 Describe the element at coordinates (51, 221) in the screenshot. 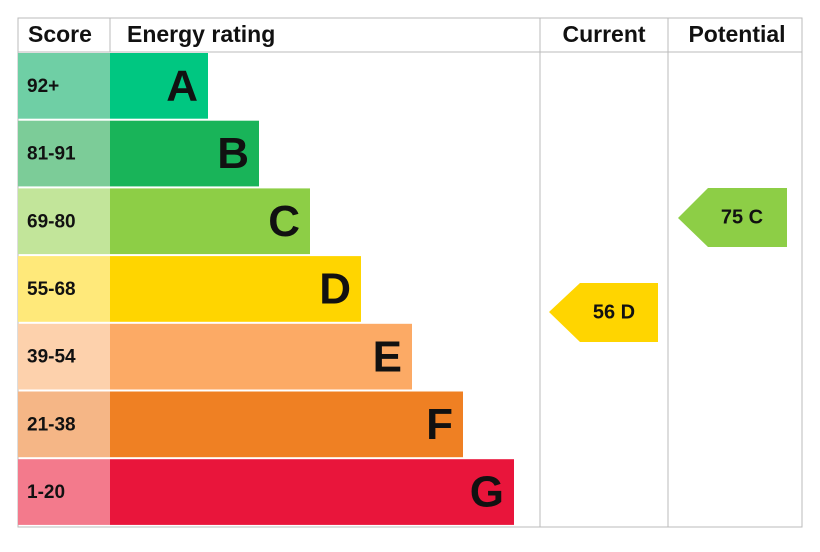

I see `score-range: 69-80` at that location.